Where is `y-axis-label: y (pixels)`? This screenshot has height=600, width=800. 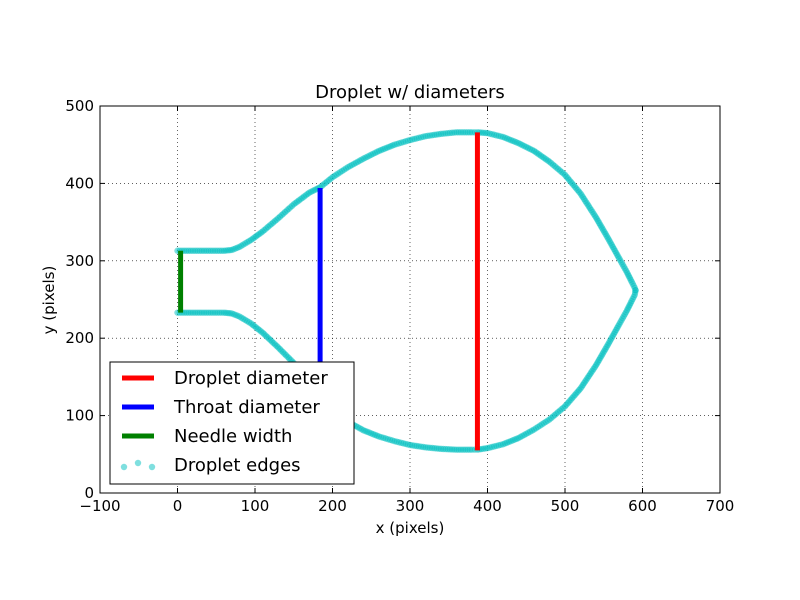
y-axis-label: y (pixels) is located at coordinates (49, 300).